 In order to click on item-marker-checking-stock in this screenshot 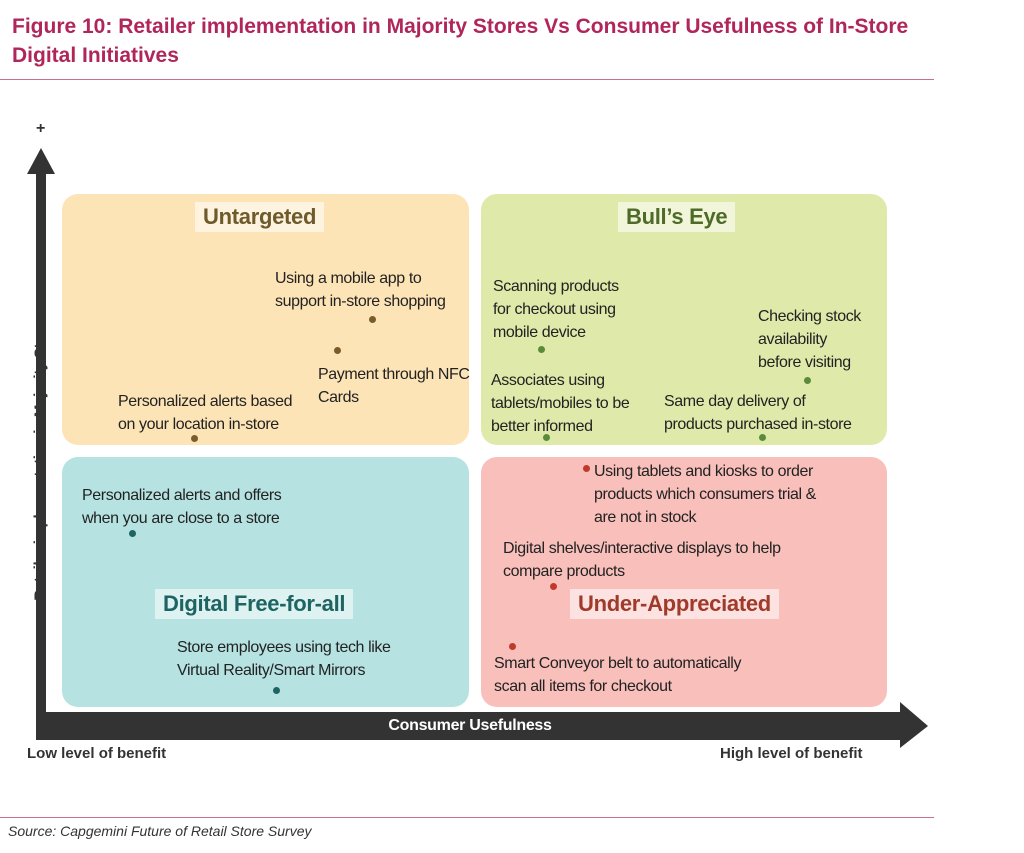, I will do `click(807, 380)`.